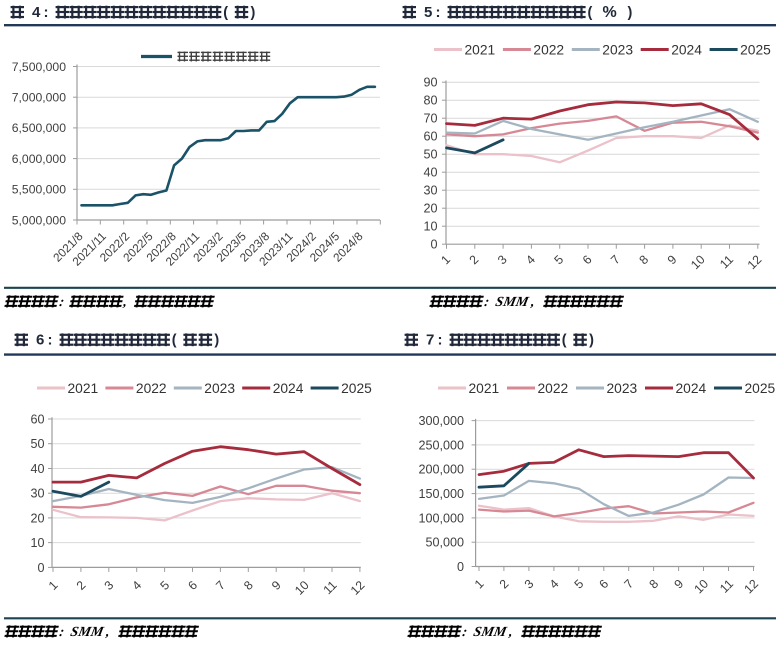  Describe the element at coordinates (430, 340) in the screenshot. I see `svg-text: 7` at that location.